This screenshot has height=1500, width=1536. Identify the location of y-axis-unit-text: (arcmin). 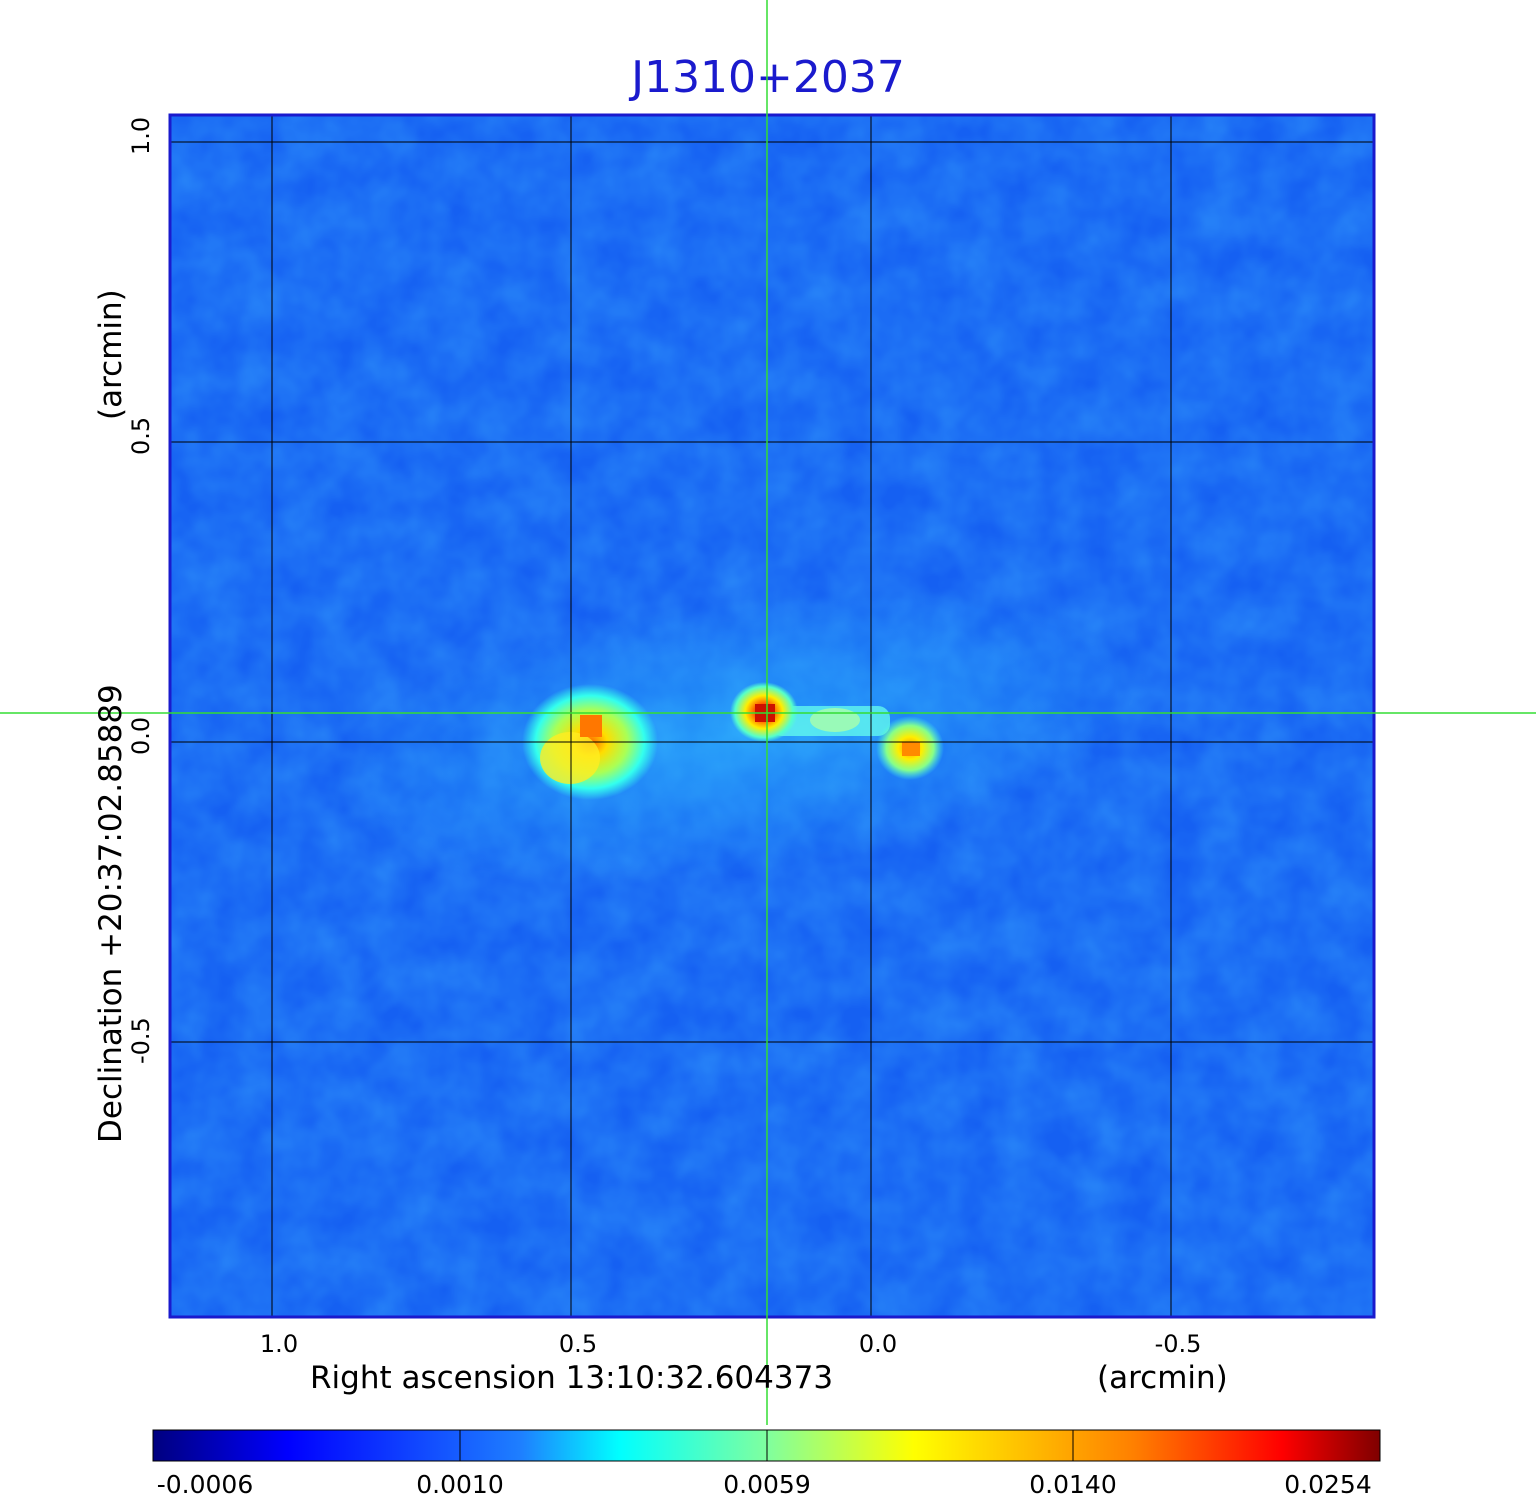
(111, 354).